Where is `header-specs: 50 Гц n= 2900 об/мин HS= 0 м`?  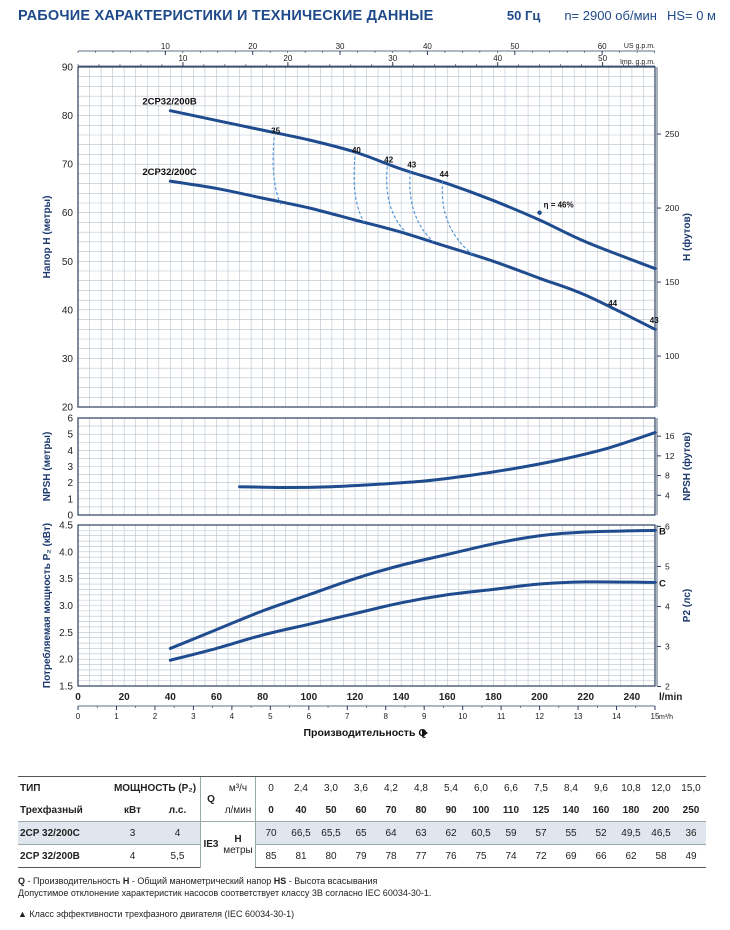 header-specs: 50 Гц n= 2900 об/мин HS= 0 м is located at coordinates (611, 15).